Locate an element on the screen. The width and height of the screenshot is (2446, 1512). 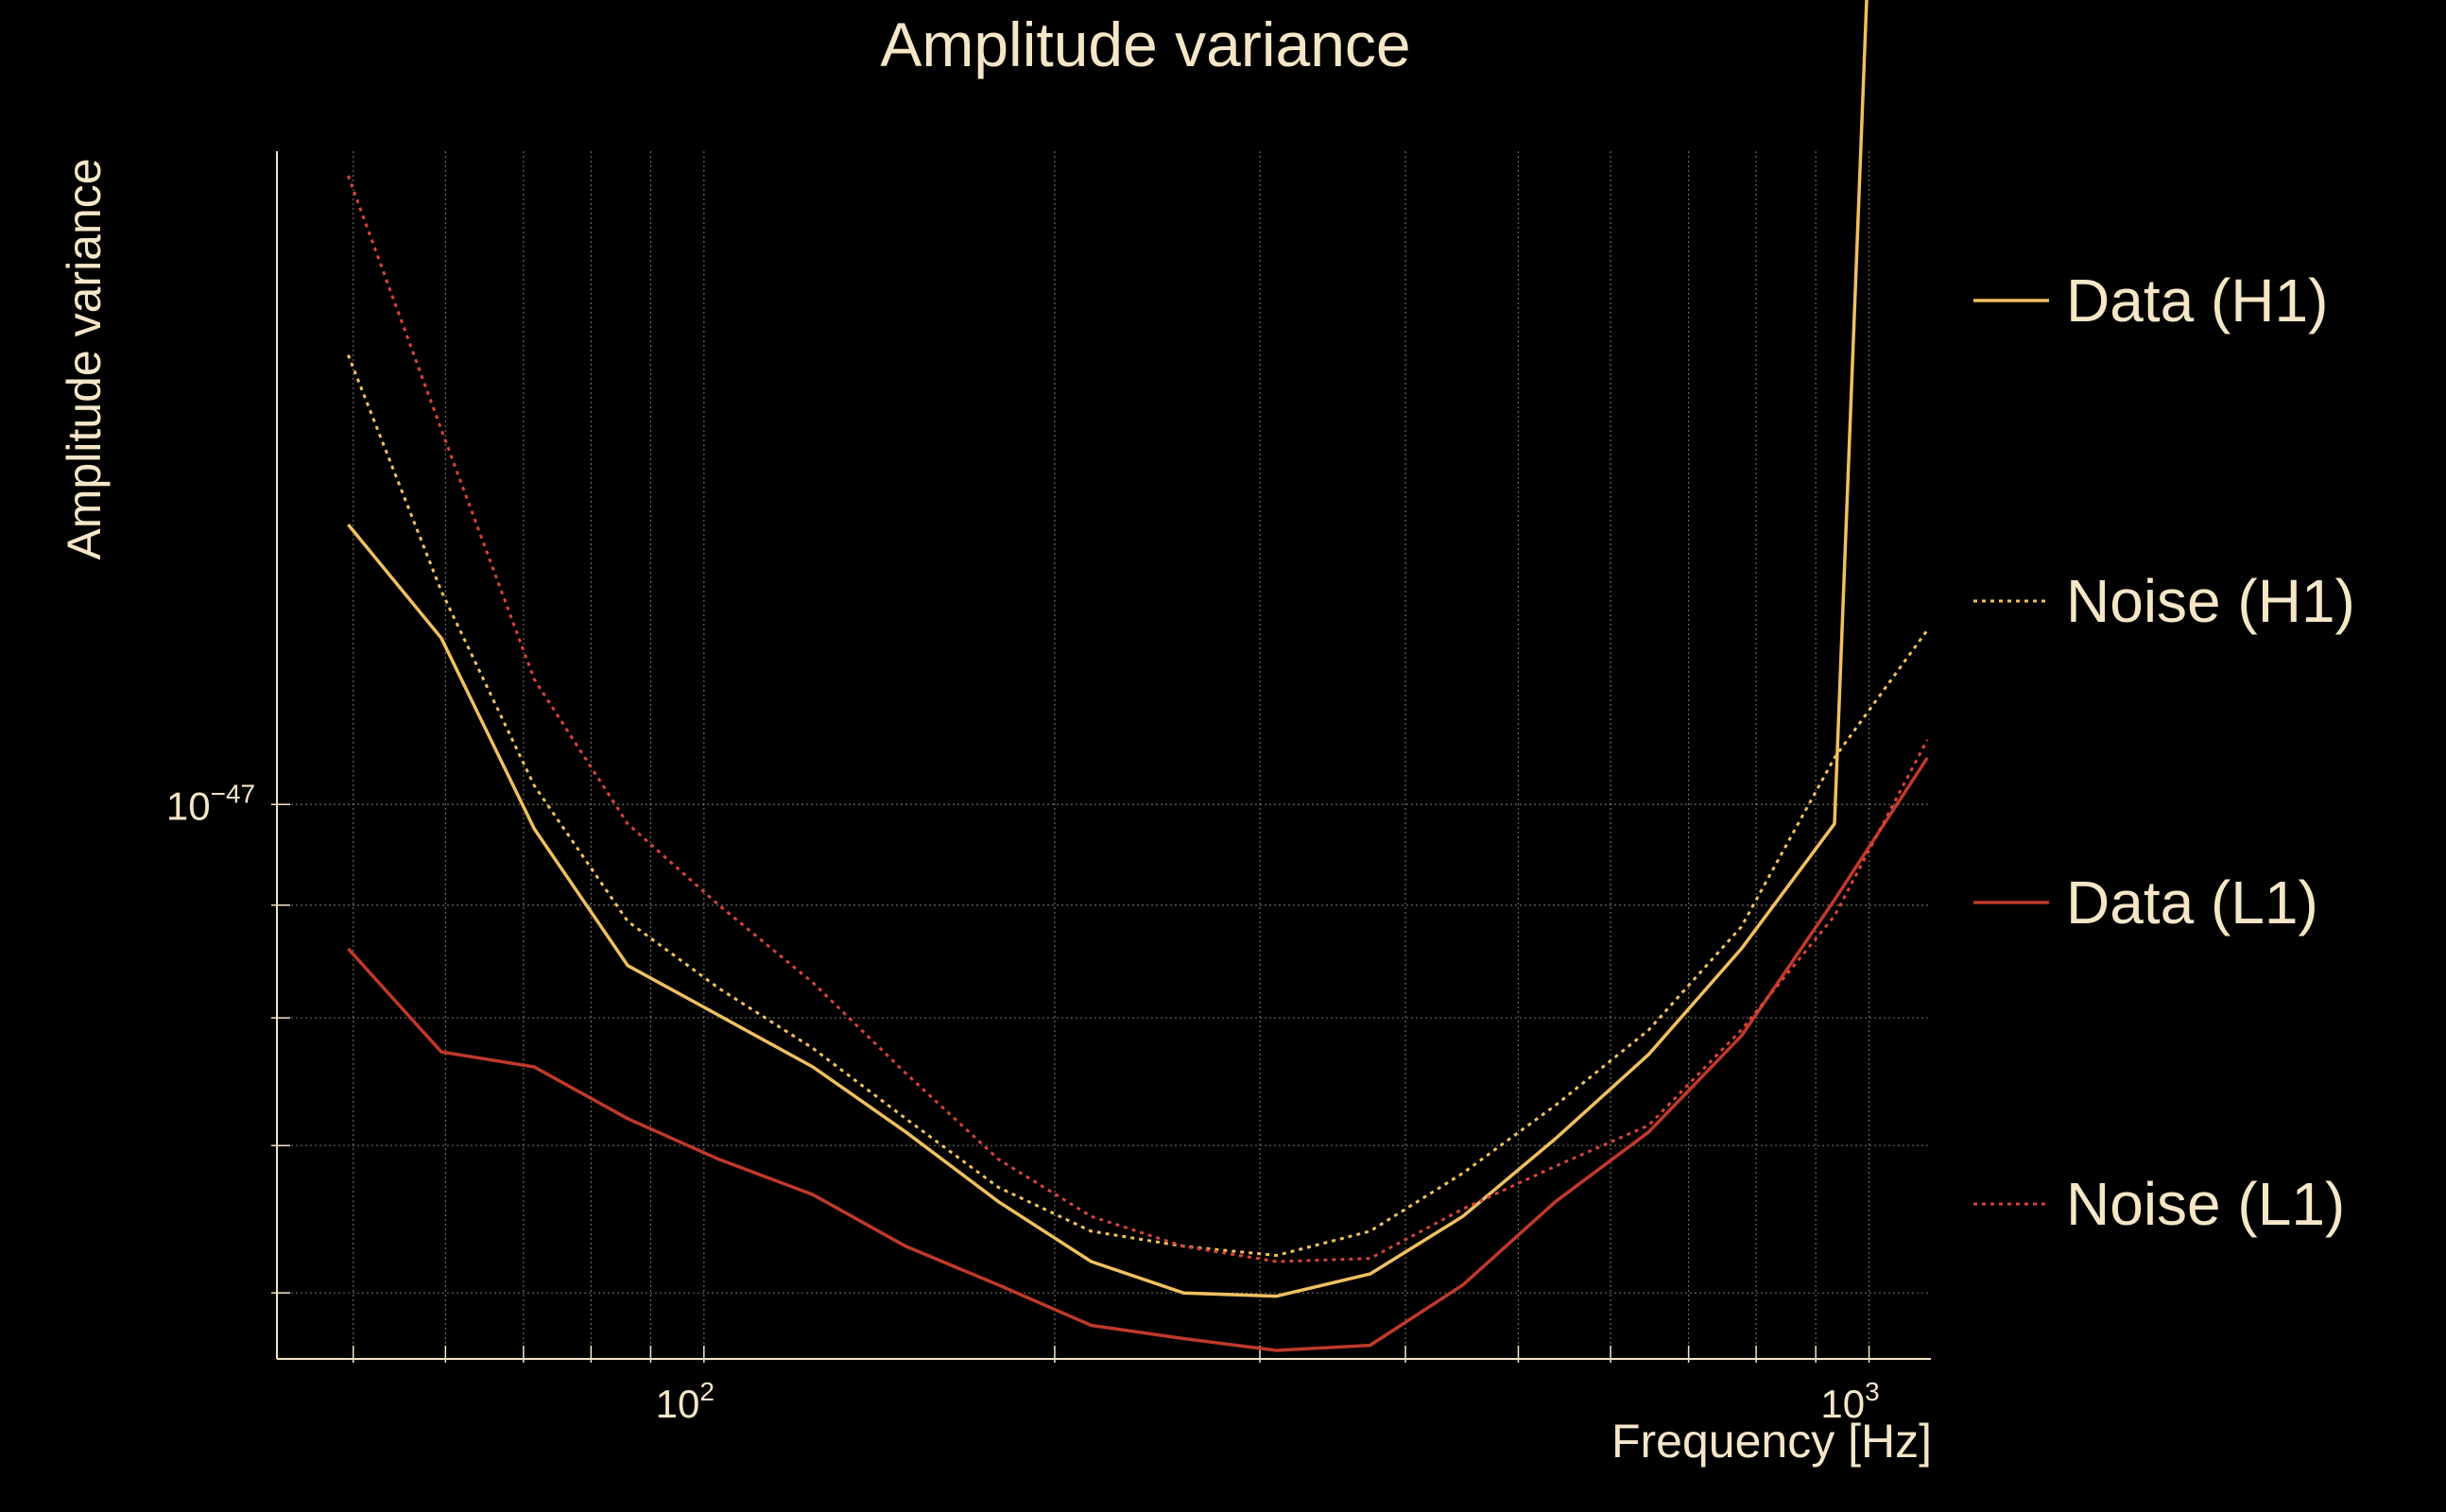
x-axis-label: Frequency [Hz] is located at coordinates (1771, 1441).